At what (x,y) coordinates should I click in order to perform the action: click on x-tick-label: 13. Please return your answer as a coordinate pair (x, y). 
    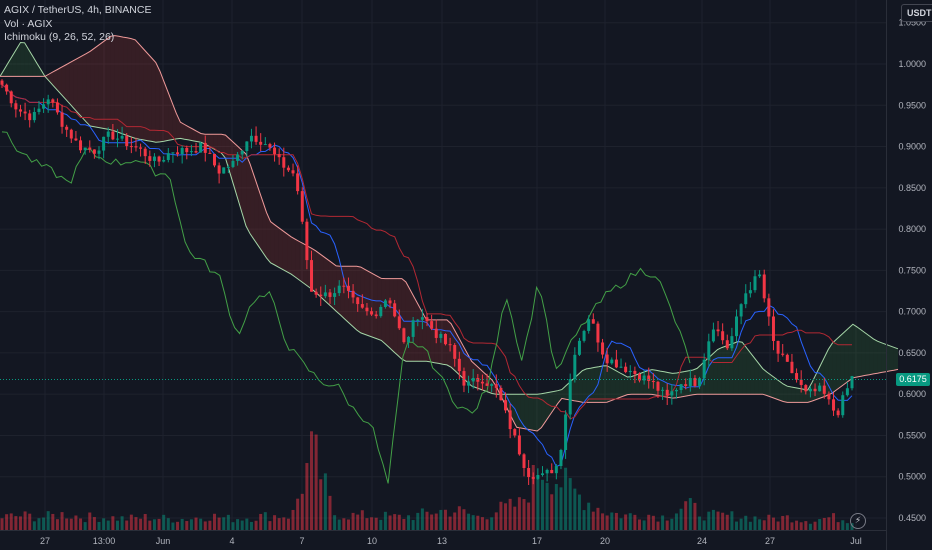
    Looking at the image, I should click on (442, 541).